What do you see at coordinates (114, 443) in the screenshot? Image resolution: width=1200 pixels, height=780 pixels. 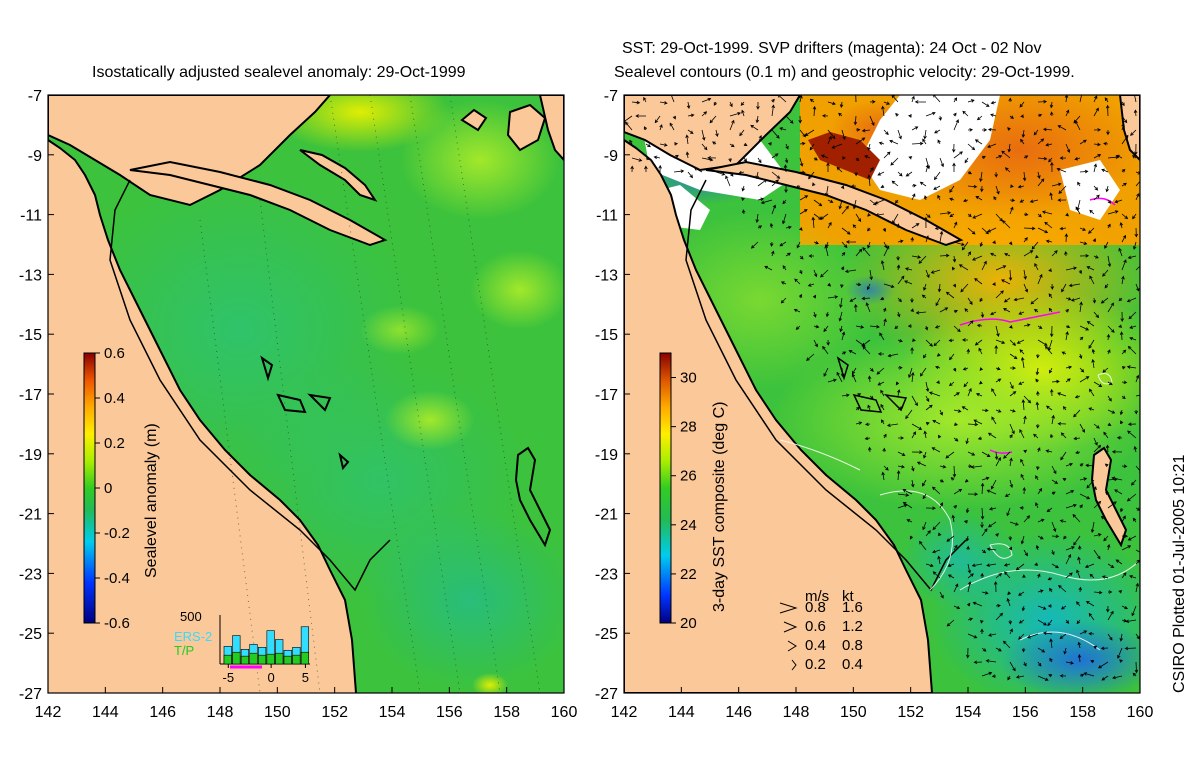 I see `colorbar-tick-label: 0.2` at bounding box center [114, 443].